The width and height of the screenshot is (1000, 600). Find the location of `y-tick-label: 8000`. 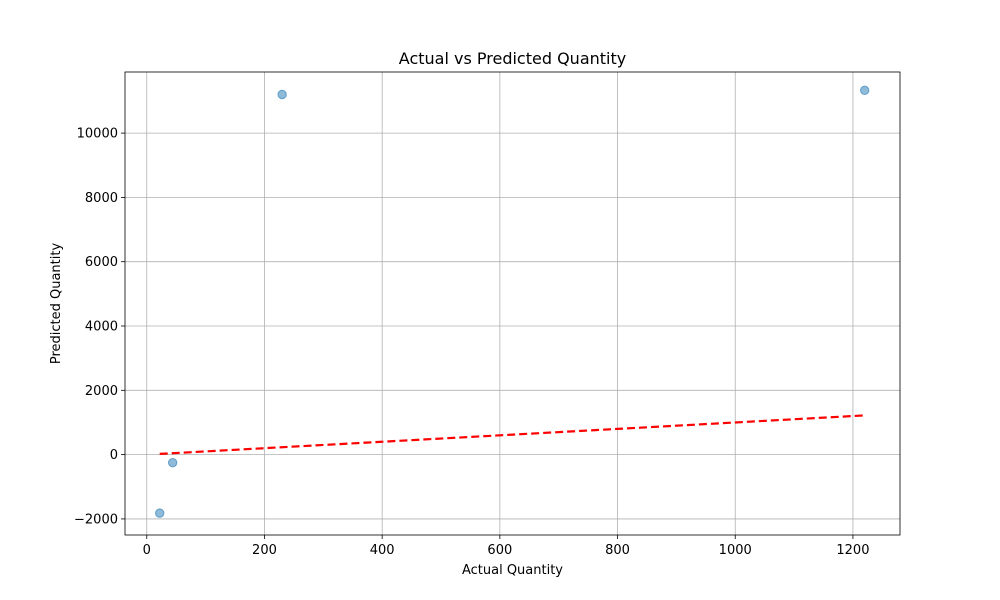

y-tick-label: 8000 is located at coordinates (101, 198).